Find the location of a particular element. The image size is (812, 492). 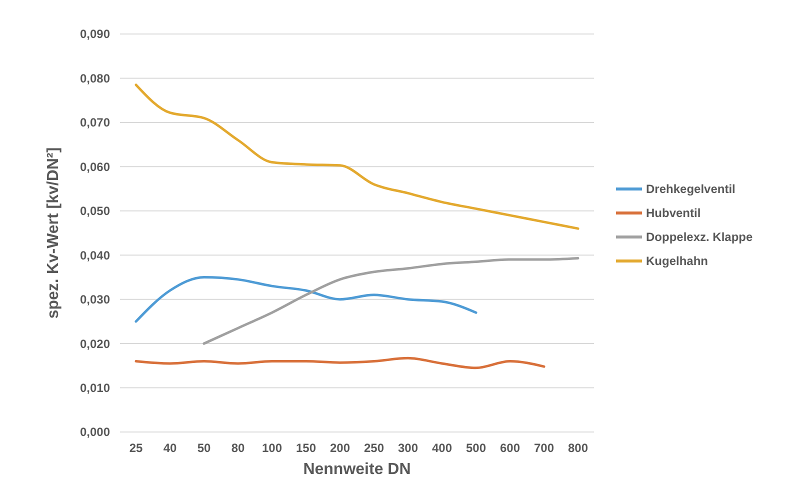

x-axis-title: Nennweite DN is located at coordinates (357, 469).